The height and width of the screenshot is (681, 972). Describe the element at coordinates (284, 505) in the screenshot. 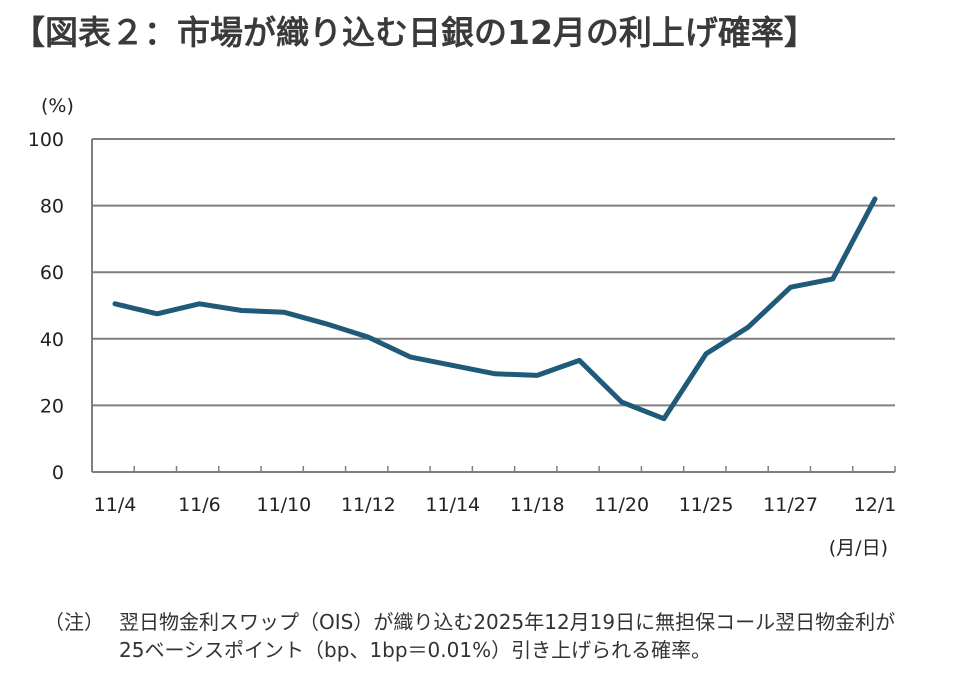

I see `x-tick-label: 11/10` at that location.